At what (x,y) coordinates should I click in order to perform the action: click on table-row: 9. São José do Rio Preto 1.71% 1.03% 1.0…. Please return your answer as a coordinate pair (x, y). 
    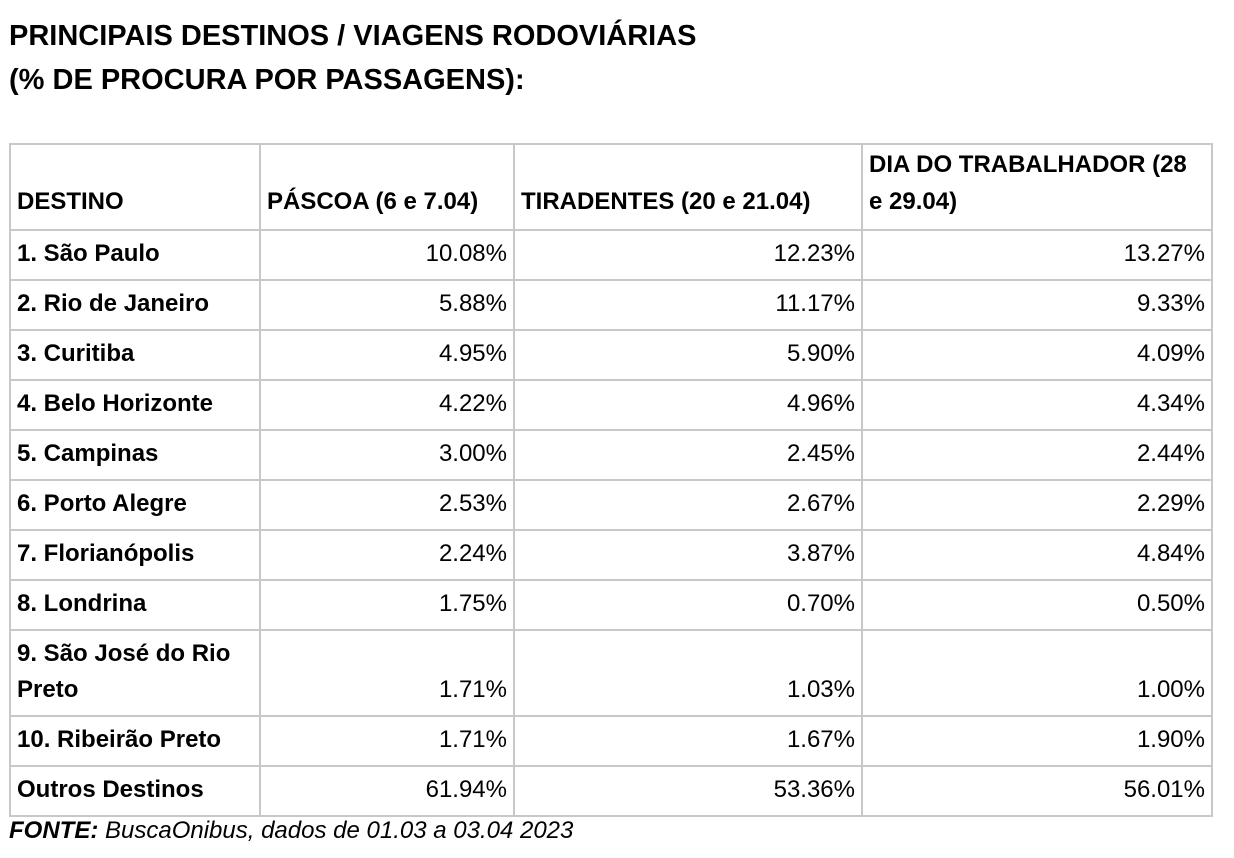
    Looking at the image, I should click on (611, 673).